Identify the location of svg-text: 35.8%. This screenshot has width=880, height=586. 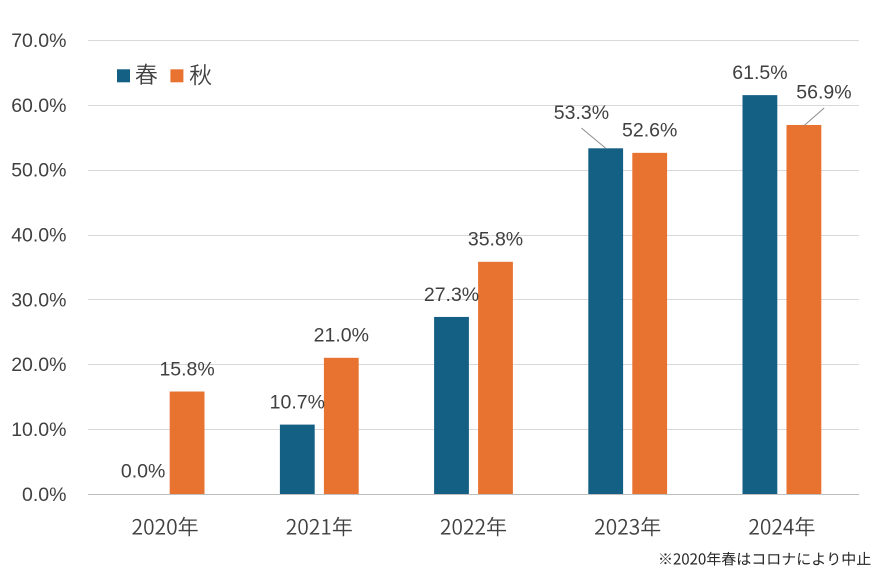
(495, 240).